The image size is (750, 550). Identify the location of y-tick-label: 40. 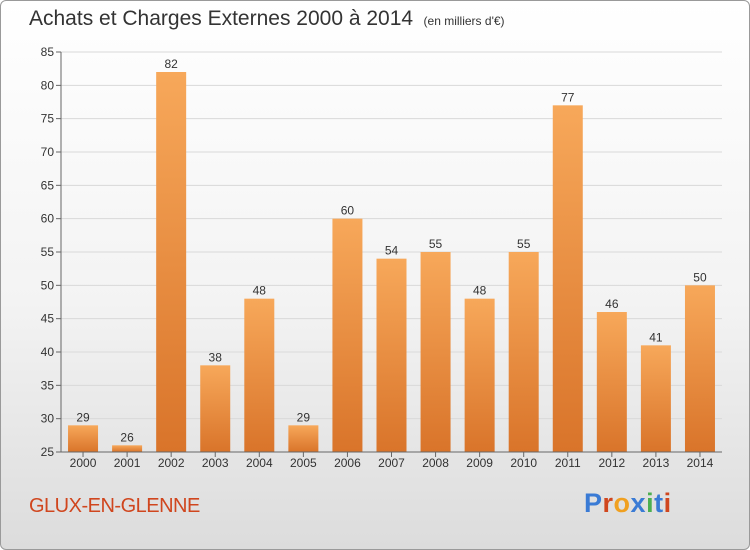
(48, 352).